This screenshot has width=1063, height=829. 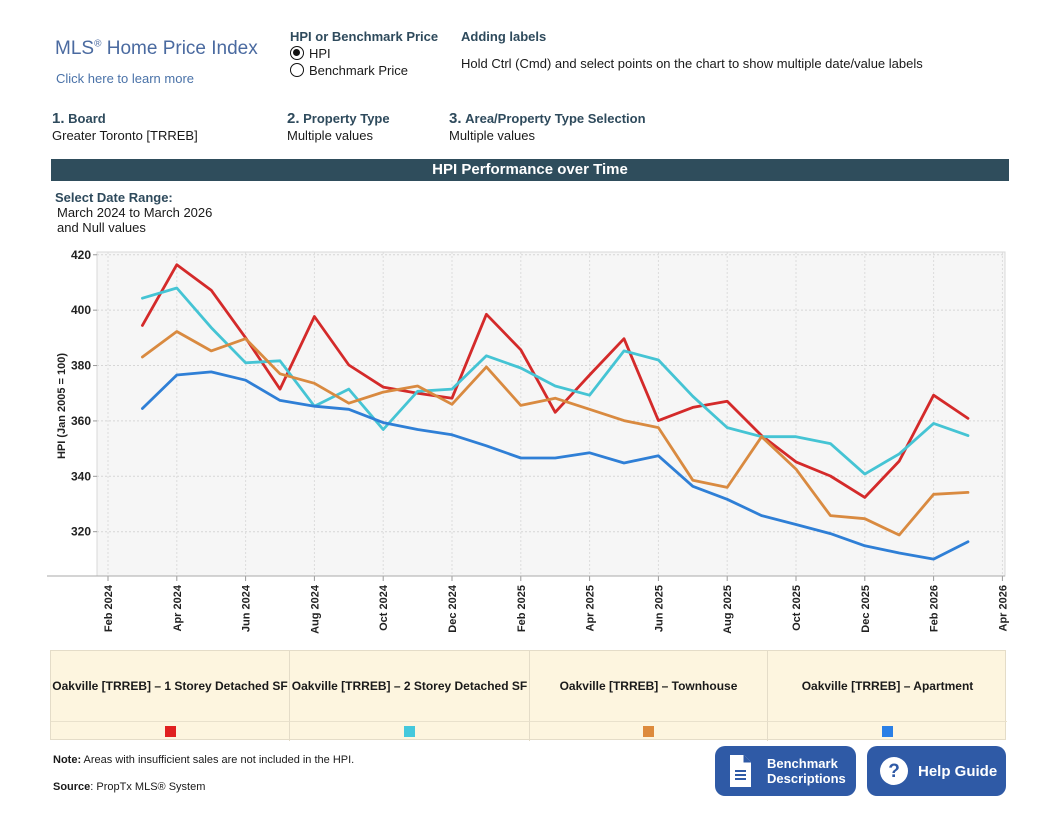 What do you see at coordinates (806, 778) in the screenshot?
I see `benchmark-button-line2: Descriptions` at bounding box center [806, 778].